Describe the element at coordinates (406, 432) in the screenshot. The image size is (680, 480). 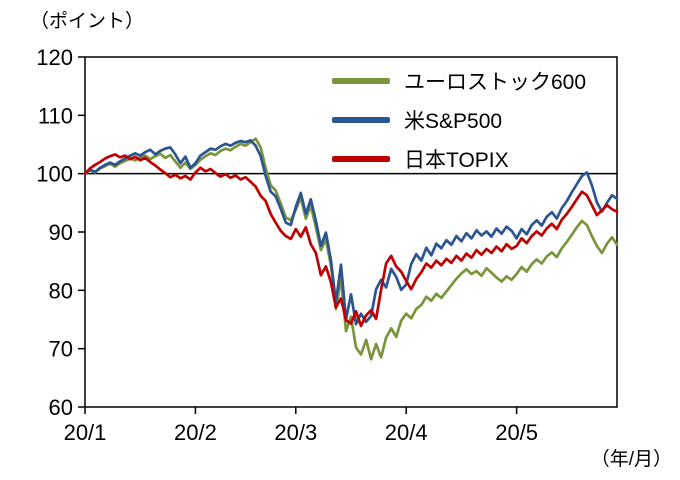
I see `x-tick-label: 20/4` at that location.